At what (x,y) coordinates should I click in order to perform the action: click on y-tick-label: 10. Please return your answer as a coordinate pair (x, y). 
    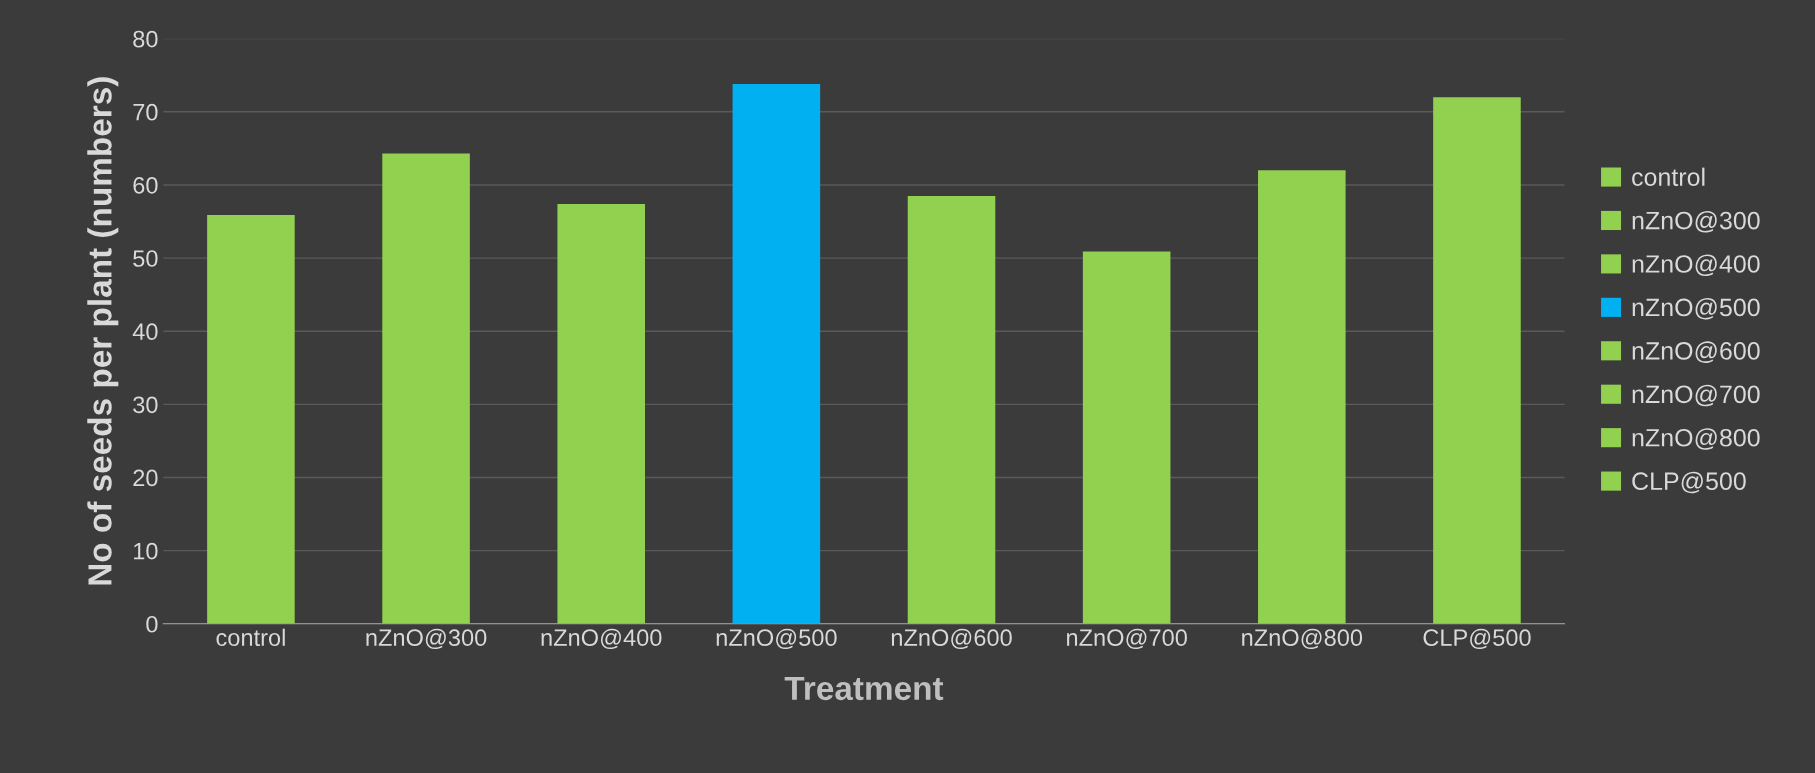
    Looking at the image, I should click on (146, 551).